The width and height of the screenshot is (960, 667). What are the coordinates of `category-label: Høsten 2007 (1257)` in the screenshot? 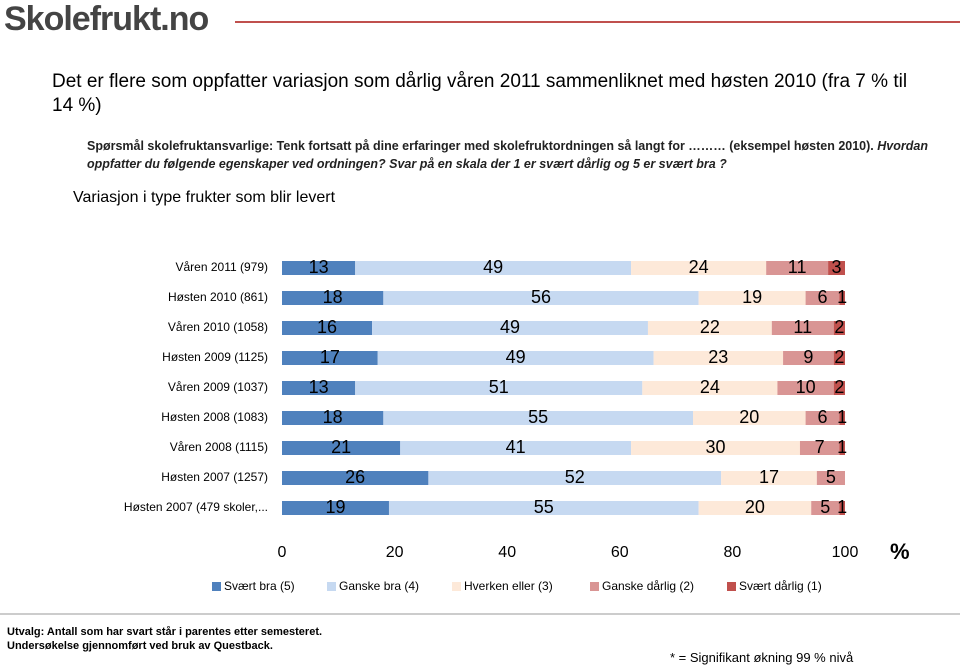 It's located at (214, 477).